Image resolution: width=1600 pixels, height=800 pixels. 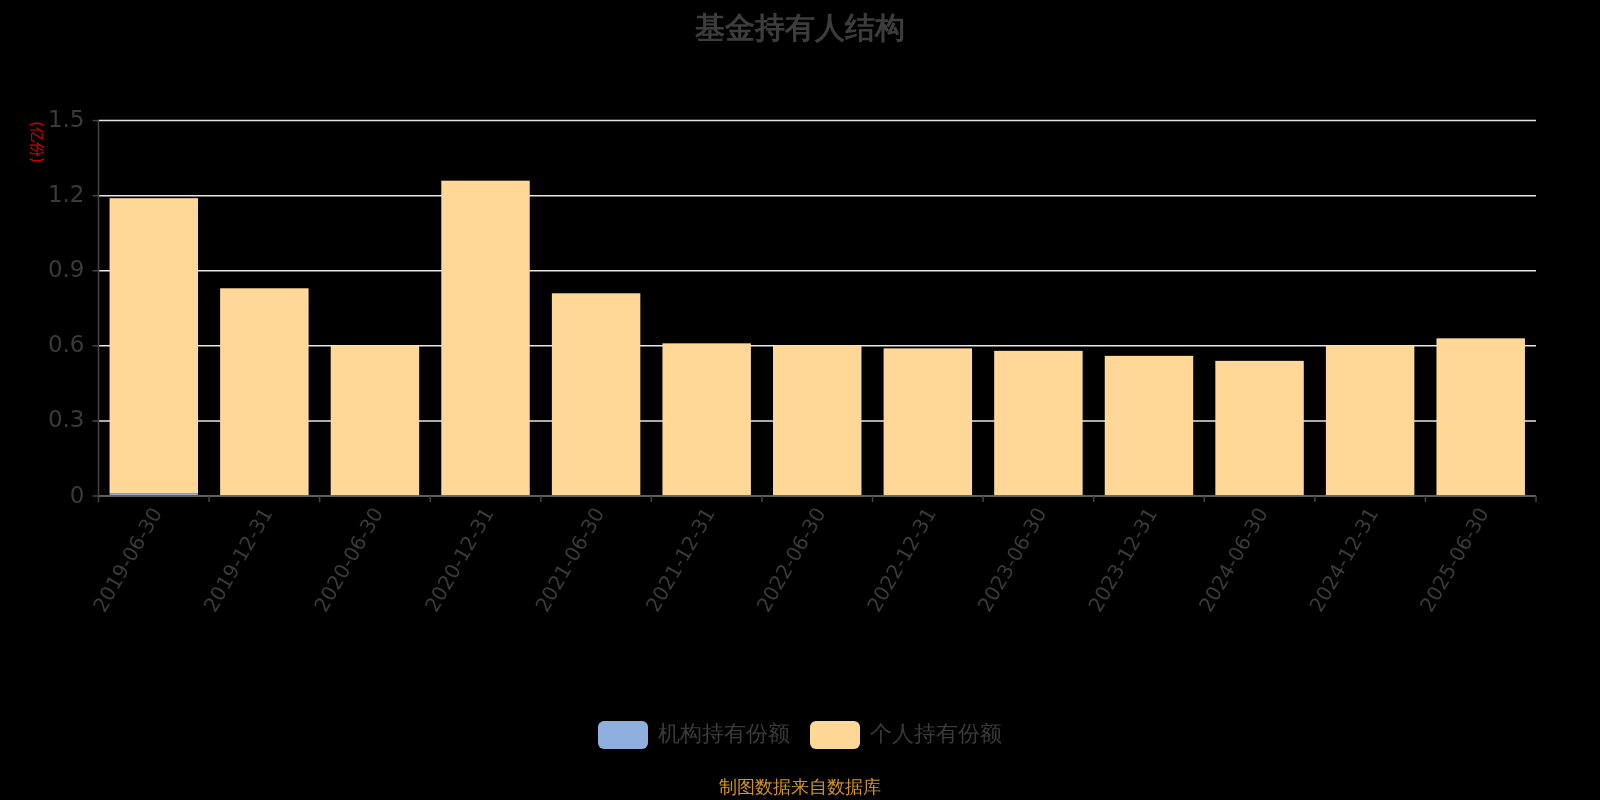 I want to click on y-tick-label: 0.3, so click(x=66, y=419).